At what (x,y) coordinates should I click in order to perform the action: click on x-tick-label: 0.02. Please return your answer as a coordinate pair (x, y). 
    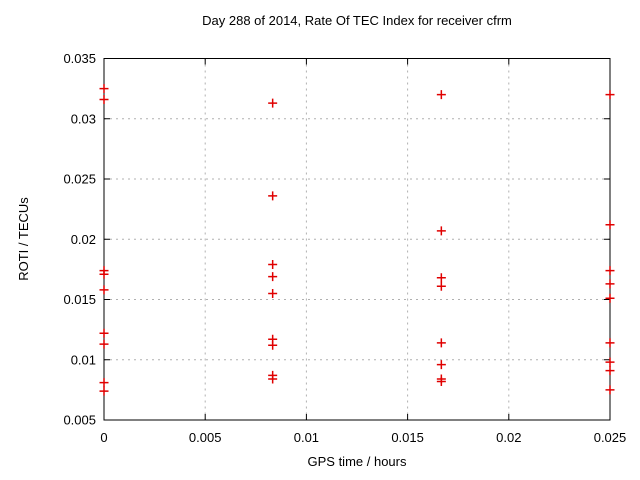
    Looking at the image, I should click on (508, 437).